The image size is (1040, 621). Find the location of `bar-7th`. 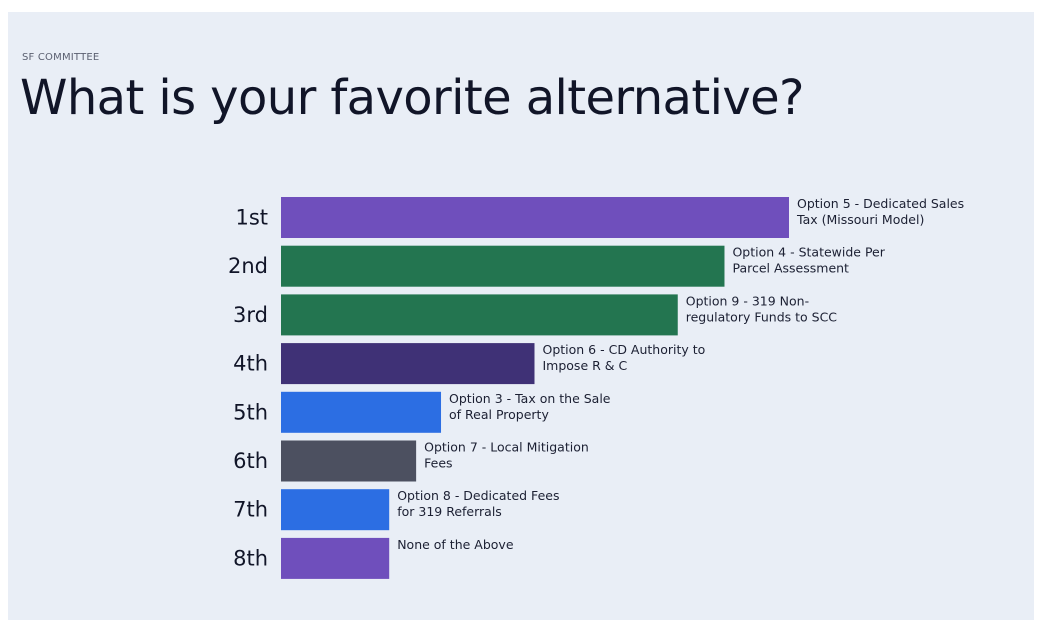

bar-7th is located at coordinates (335, 510).